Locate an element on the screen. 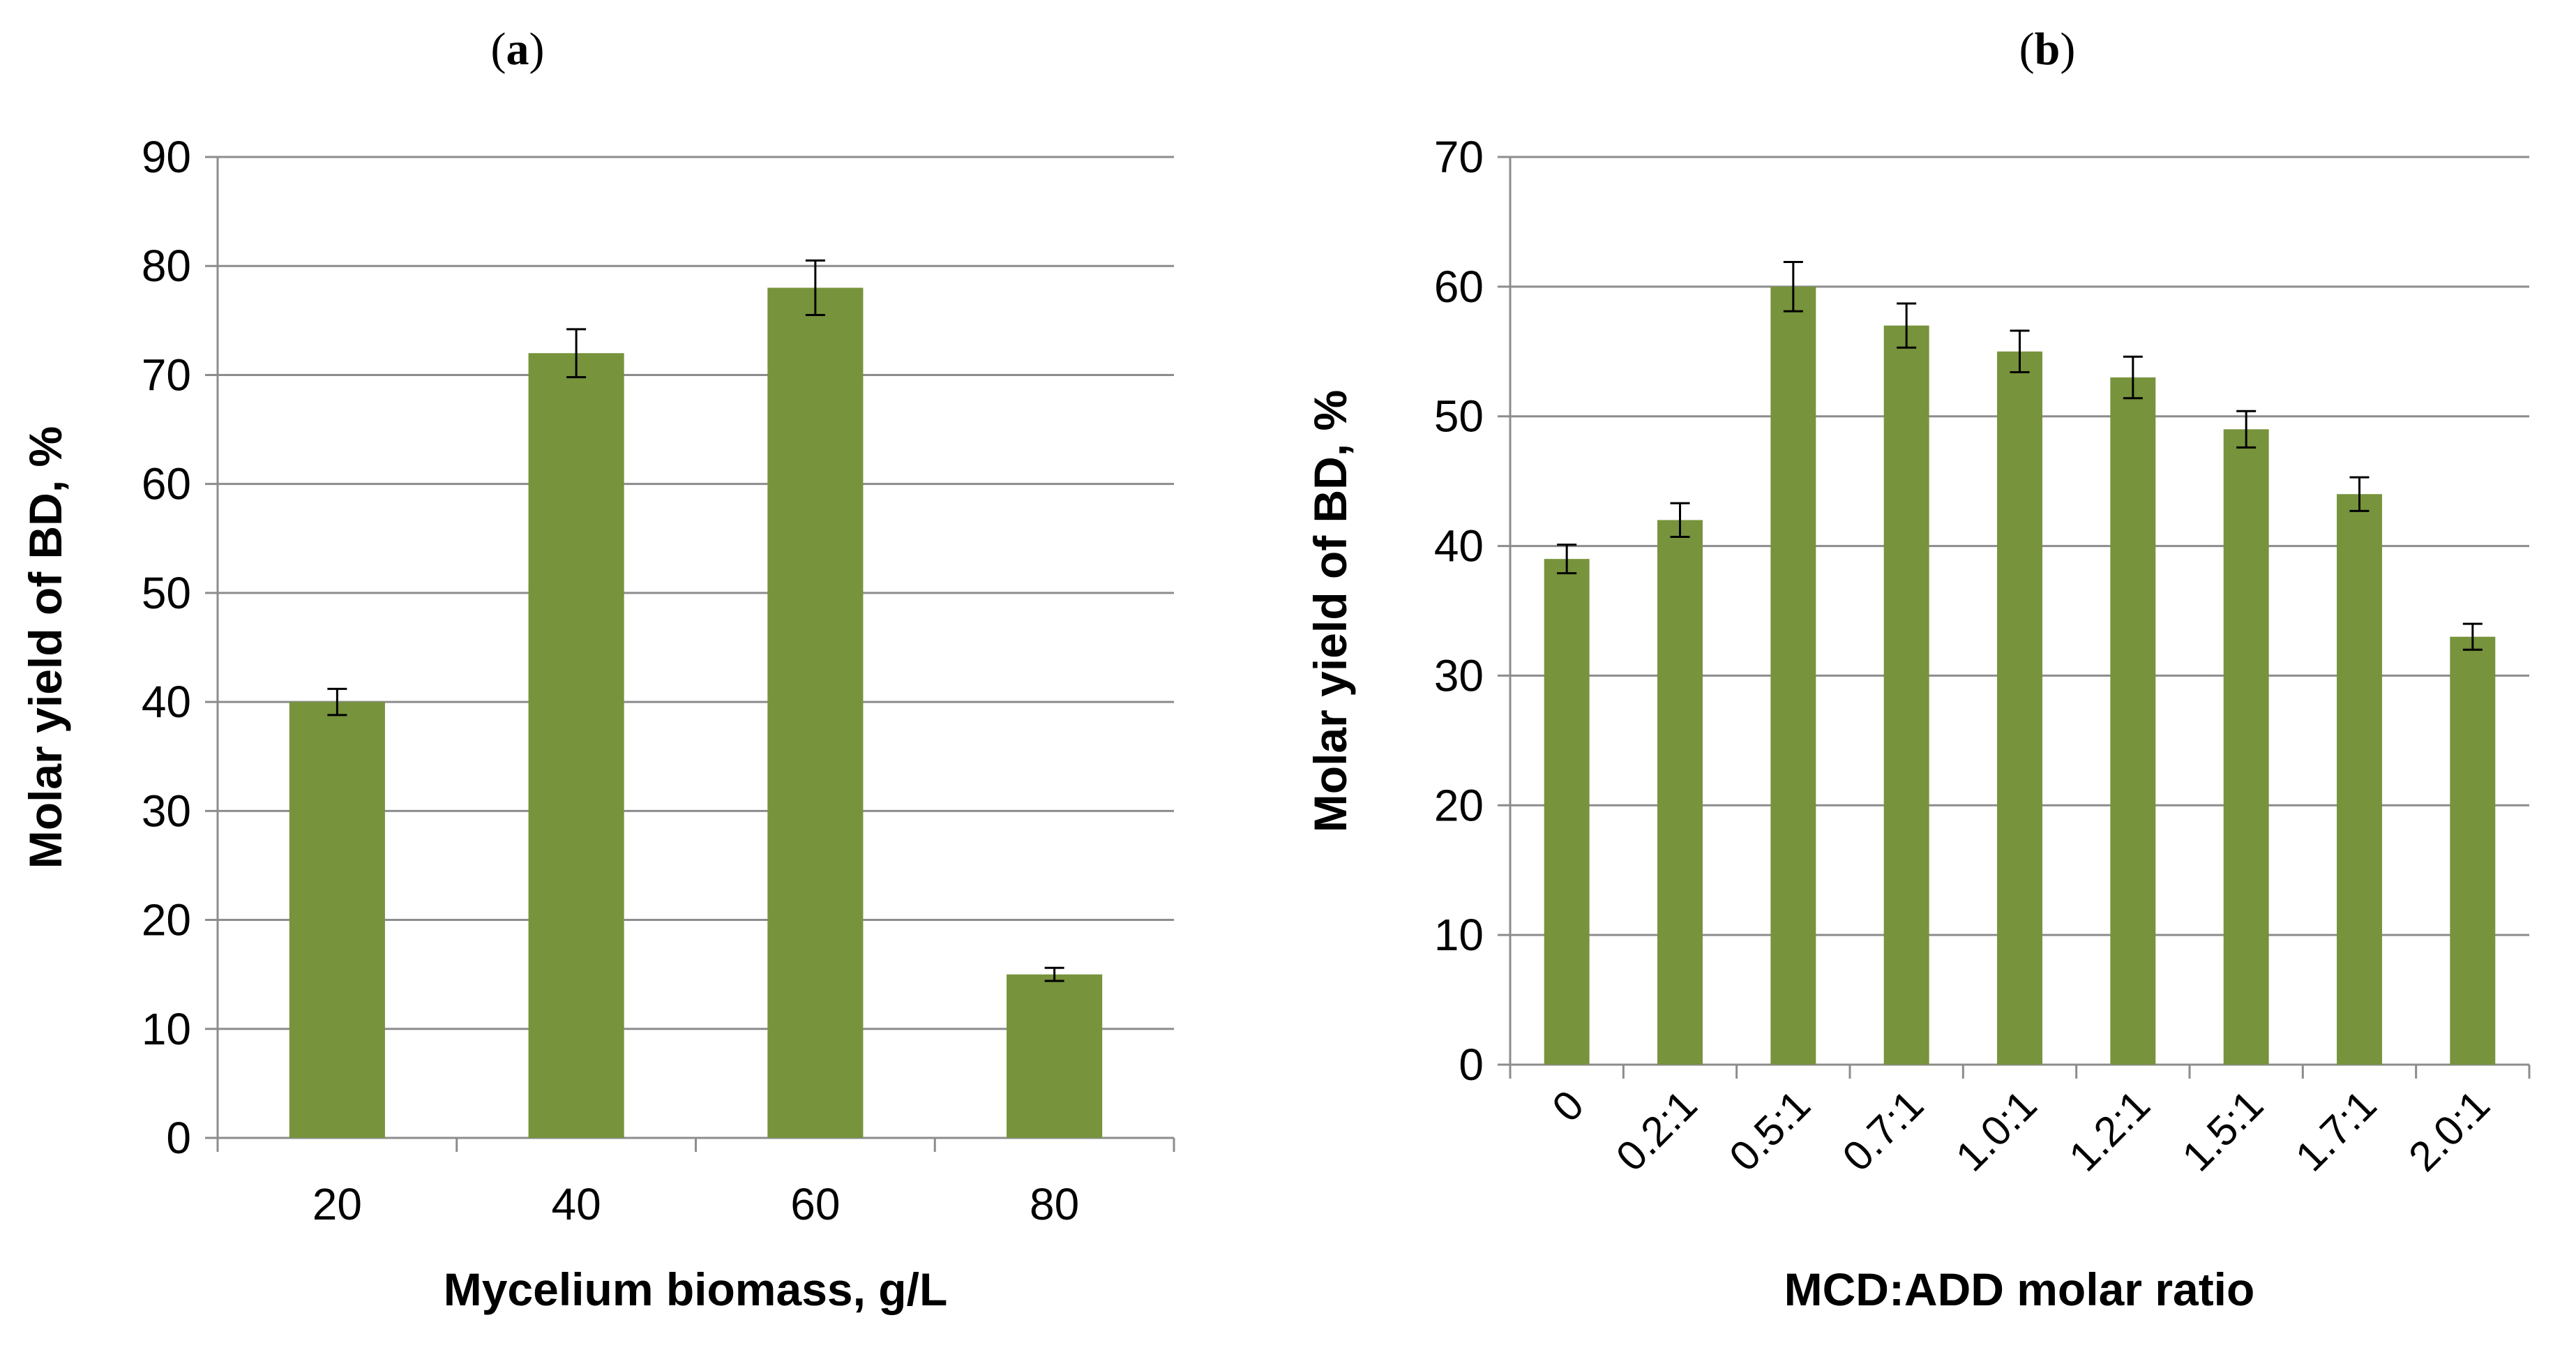  panel-label: (b) is located at coordinates (2047, 49).